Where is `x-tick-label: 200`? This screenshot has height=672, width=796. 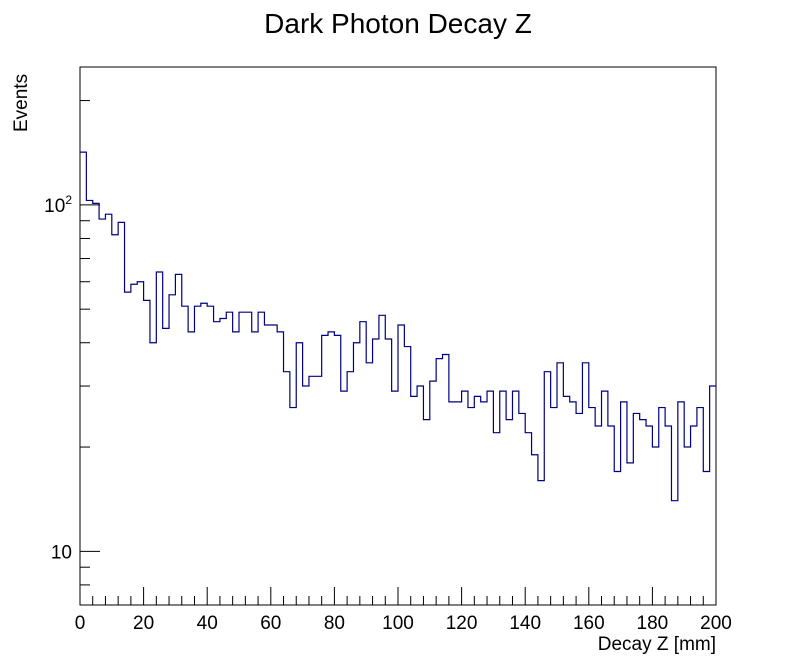
x-tick-label: 200 is located at coordinates (716, 623).